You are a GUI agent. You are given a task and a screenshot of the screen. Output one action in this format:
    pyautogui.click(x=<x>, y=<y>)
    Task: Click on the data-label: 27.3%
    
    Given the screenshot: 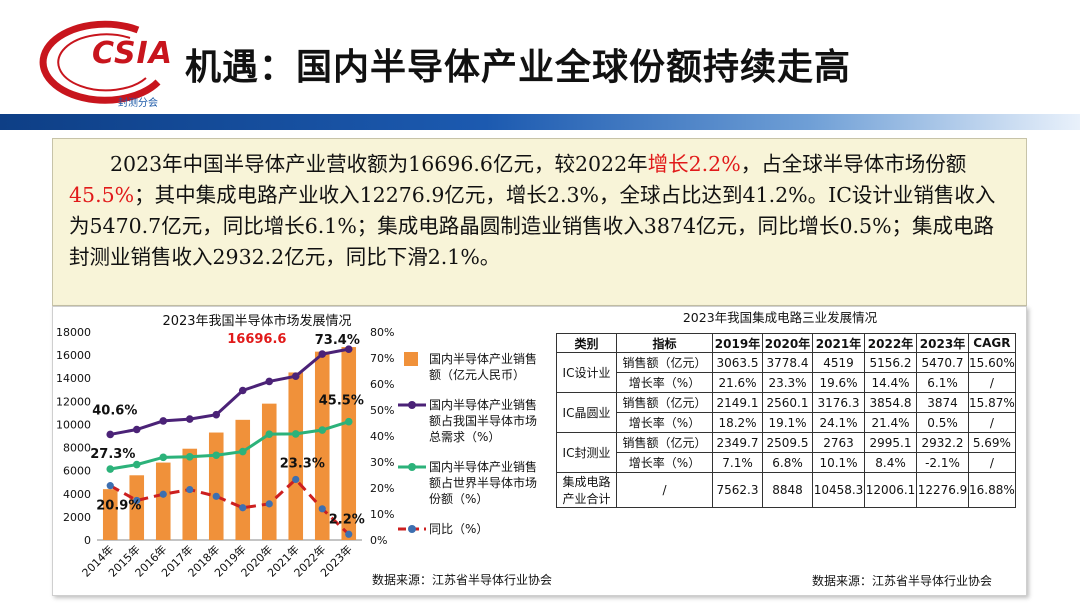 What is the action you would take?
    pyautogui.click(x=112, y=454)
    